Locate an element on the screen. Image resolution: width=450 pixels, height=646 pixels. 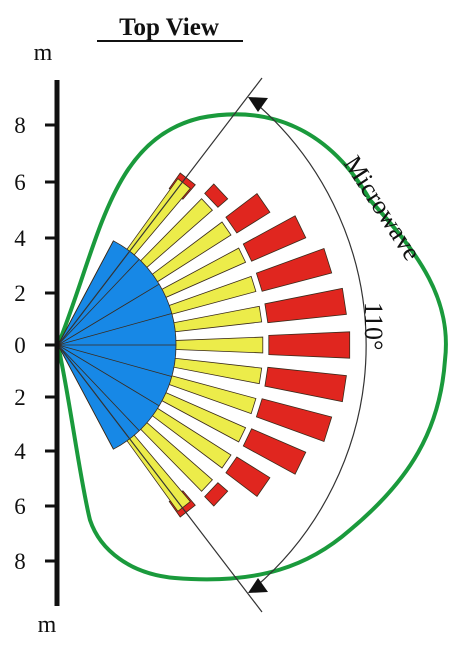
axis-unit-bottom: m is located at coordinates (47, 625).